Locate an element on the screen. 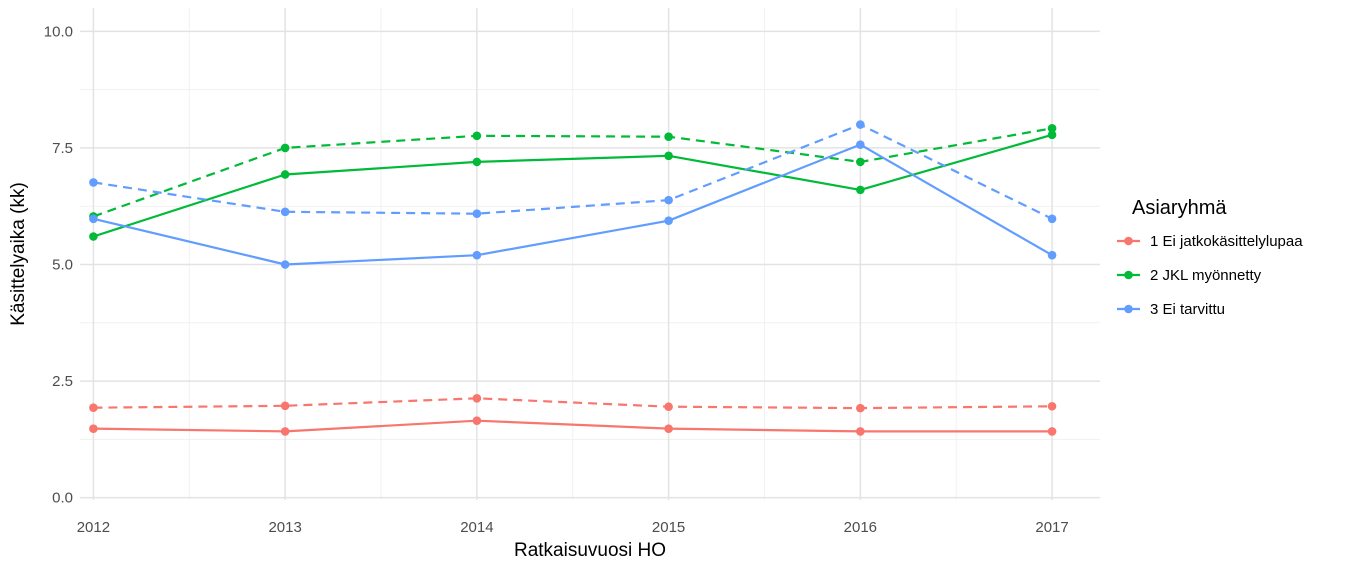 The width and height of the screenshot is (1355, 562). series-1-solid is located at coordinates (573, 426).